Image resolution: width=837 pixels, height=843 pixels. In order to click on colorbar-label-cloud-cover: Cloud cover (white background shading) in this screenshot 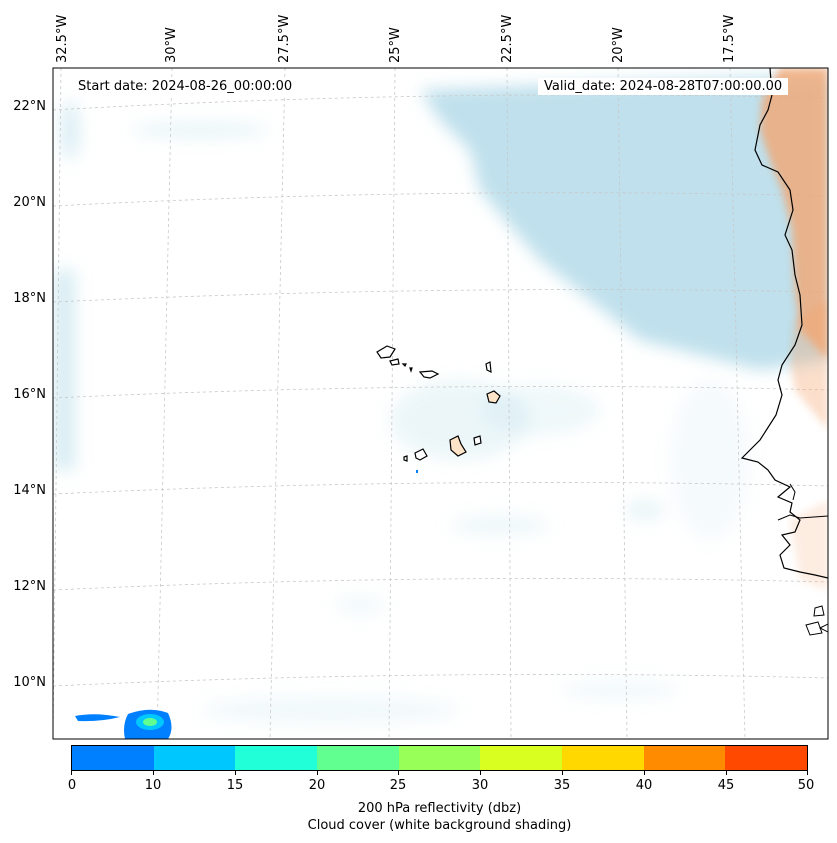, I will do `click(439, 825)`.